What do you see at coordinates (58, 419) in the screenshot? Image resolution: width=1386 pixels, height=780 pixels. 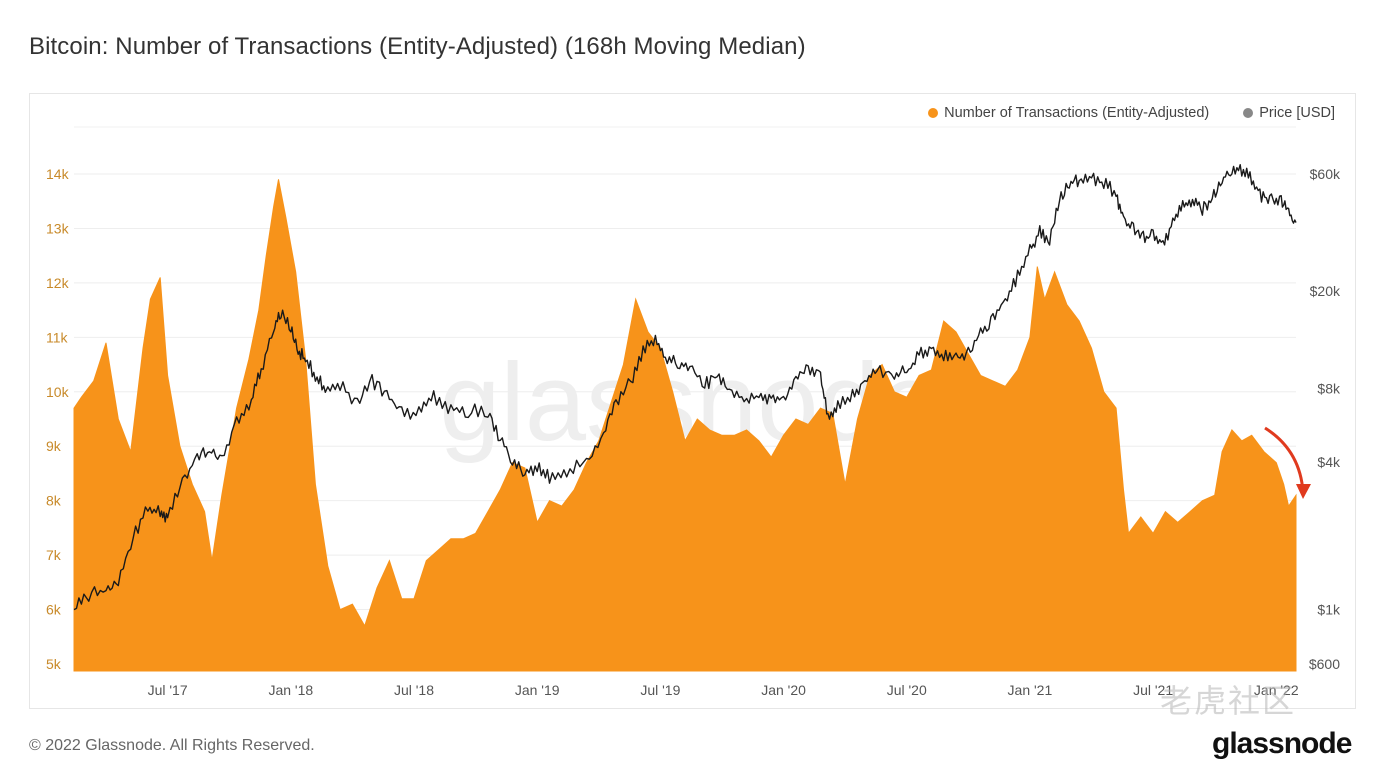 I see `left-axis: 5k 6k 7k 8k 9k 10k 11k 12k 13k 14k` at bounding box center [58, 419].